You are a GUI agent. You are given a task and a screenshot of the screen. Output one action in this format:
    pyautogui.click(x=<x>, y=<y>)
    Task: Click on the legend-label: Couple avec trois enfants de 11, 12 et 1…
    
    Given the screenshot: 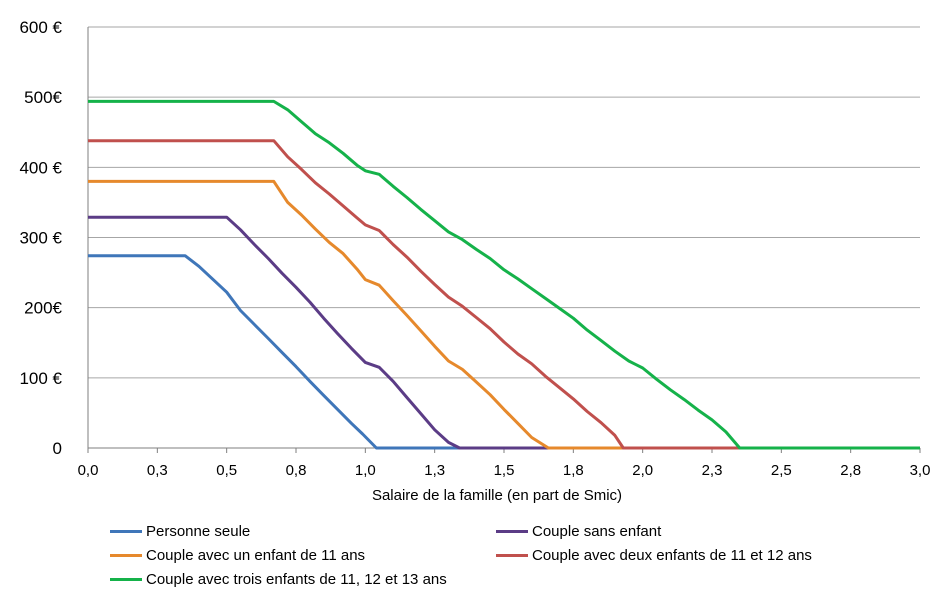 What is the action you would take?
    pyautogui.click(x=296, y=579)
    